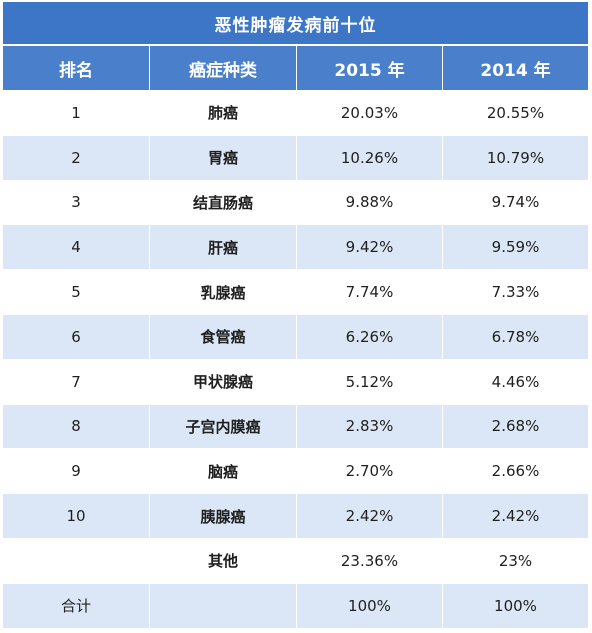 The width and height of the screenshot is (592, 633). I want to click on value-2014-cell: 6.78%, so click(516, 337).